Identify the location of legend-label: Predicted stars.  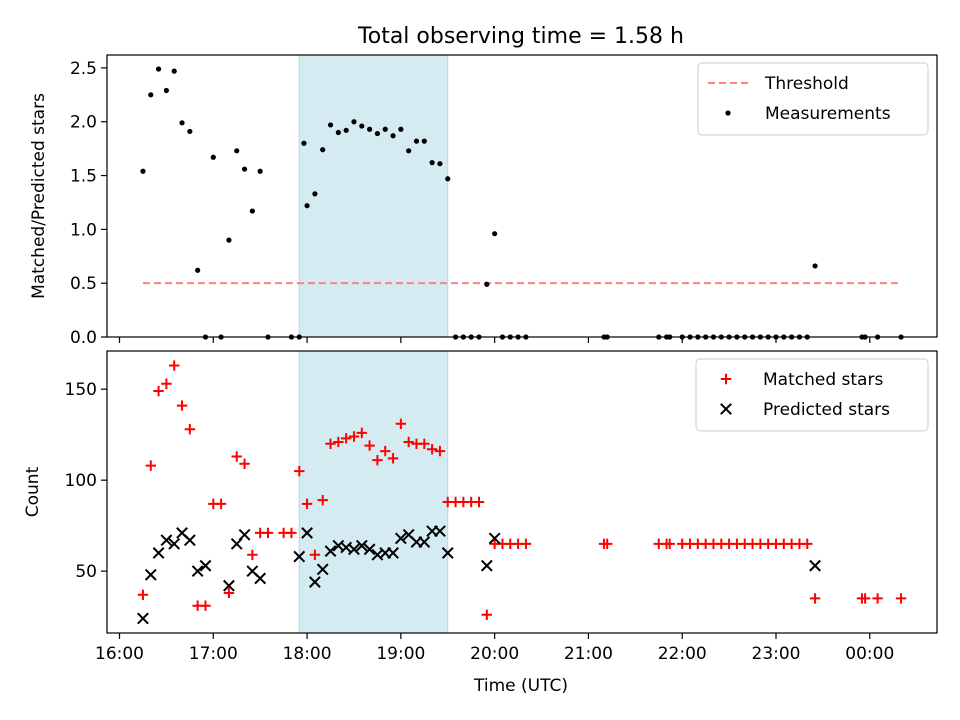
(826, 410).